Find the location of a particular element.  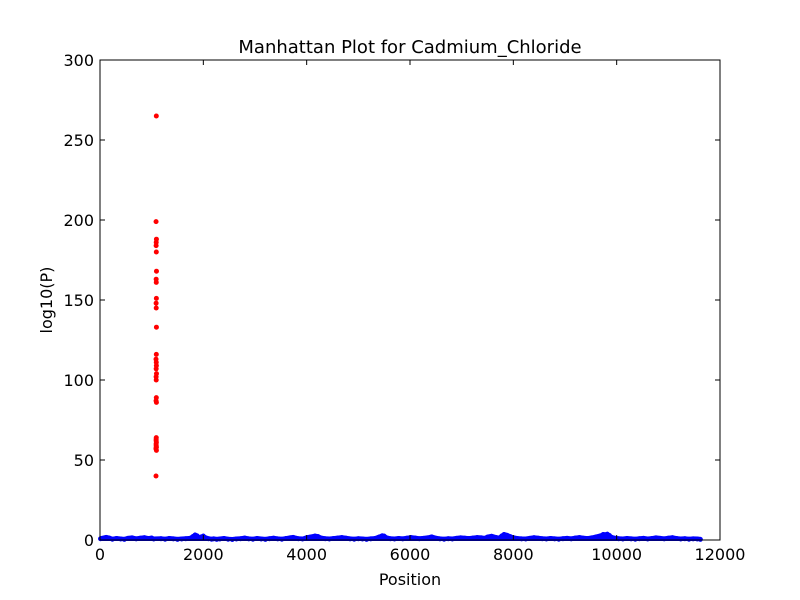

x-tick-label: 0 is located at coordinates (100, 554).